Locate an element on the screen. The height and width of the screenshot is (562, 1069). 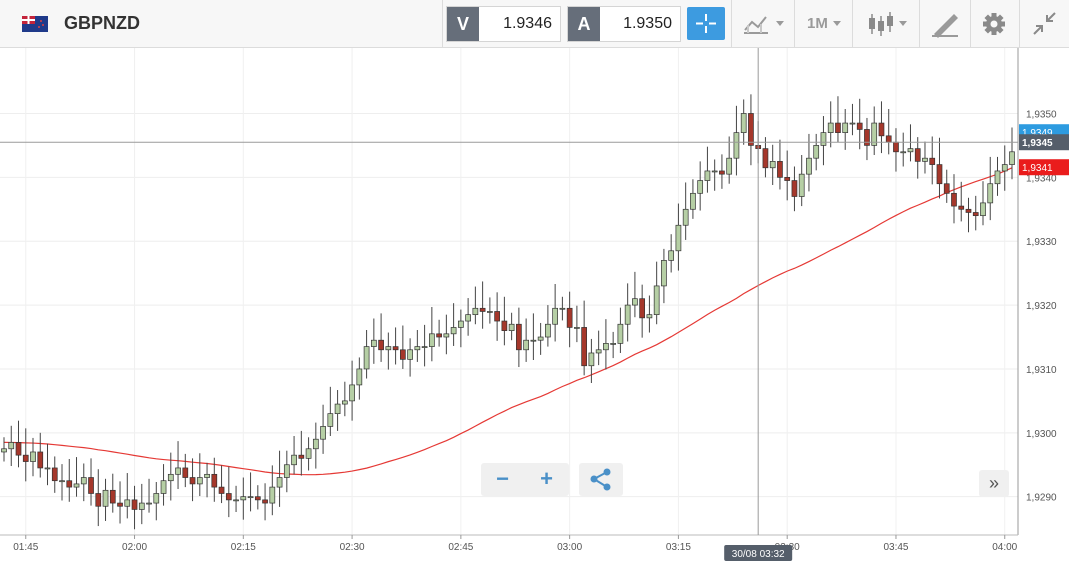
y-tick-label: 1,9350 is located at coordinates (1041, 114).